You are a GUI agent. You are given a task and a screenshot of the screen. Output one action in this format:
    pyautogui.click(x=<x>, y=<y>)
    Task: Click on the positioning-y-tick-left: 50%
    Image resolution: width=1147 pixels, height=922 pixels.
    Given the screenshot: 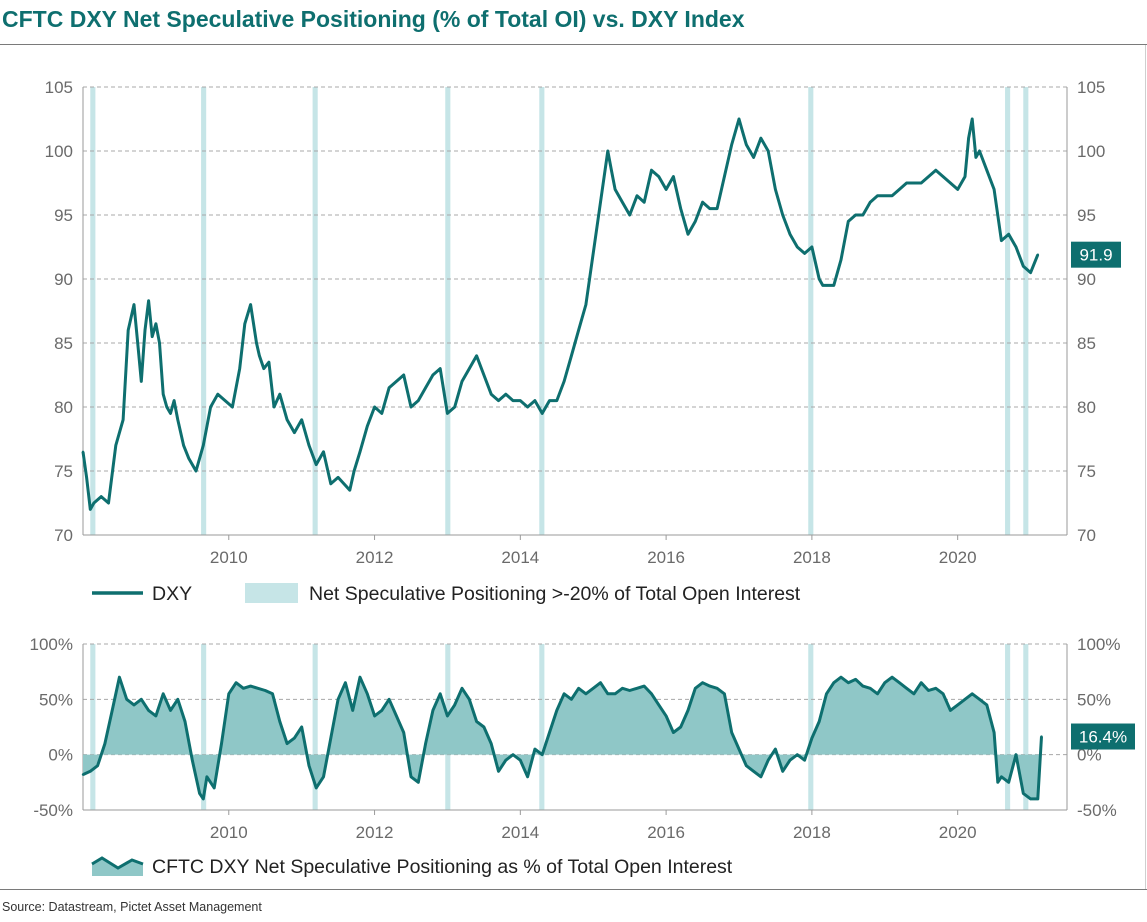 What is the action you would take?
    pyautogui.click(x=56, y=699)
    